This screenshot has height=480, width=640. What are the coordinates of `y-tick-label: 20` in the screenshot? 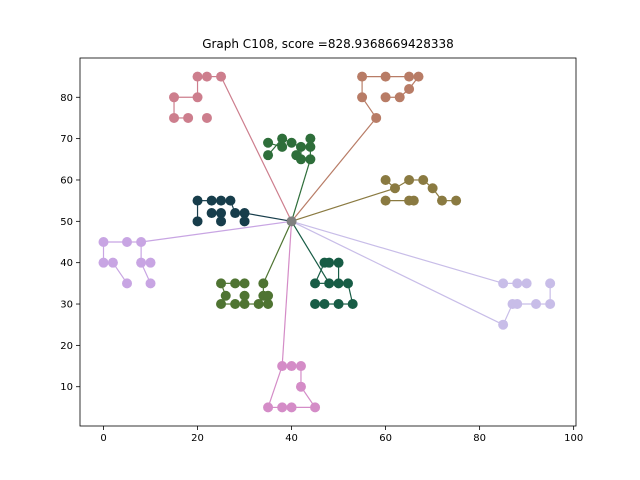 It's located at (66, 346).